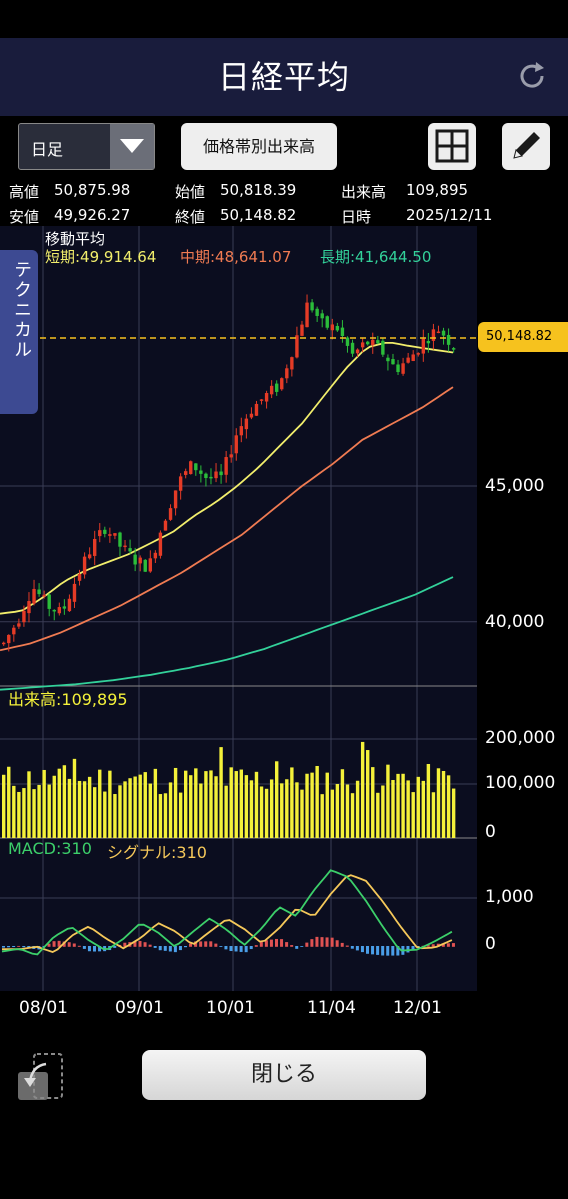  Describe the element at coordinates (417, 1008) in the screenshot. I see `date-axis-label: 12/01` at that location.